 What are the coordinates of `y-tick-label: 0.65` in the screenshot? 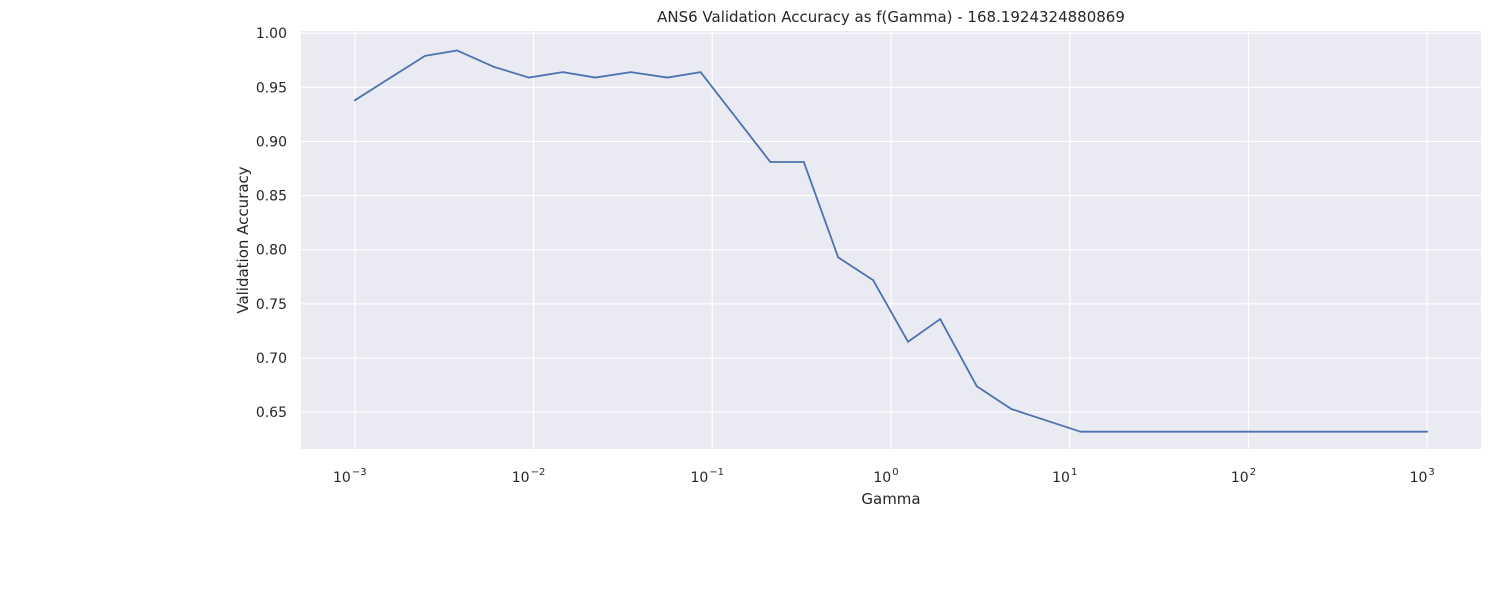 It's located at (271, 413).